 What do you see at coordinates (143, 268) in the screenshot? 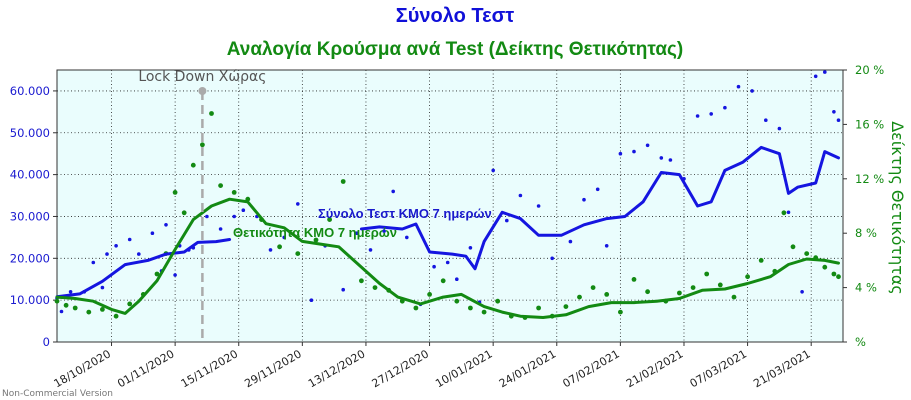
I see `tests-7day-line` at bounding box center [143, 268].